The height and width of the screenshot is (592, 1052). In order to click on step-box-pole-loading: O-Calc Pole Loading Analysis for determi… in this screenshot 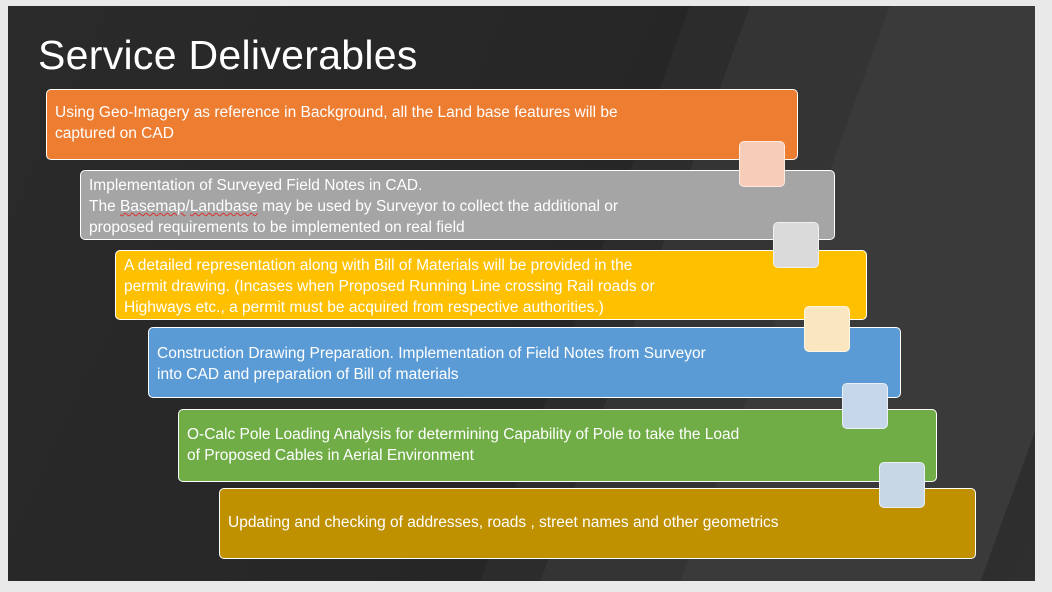, I will do `click(557, 445)`.